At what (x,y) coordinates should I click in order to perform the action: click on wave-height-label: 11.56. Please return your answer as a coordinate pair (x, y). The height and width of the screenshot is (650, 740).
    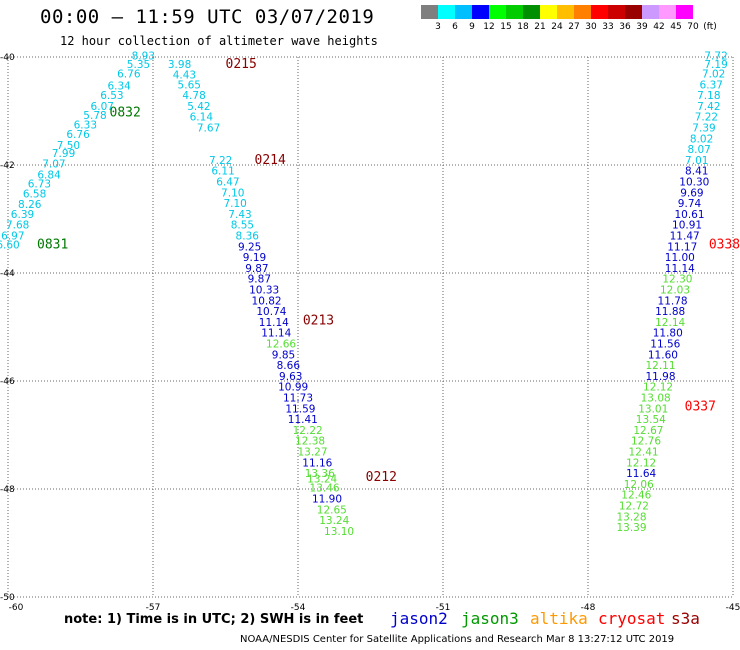
    Looking at the image, I should click on (665, 345).